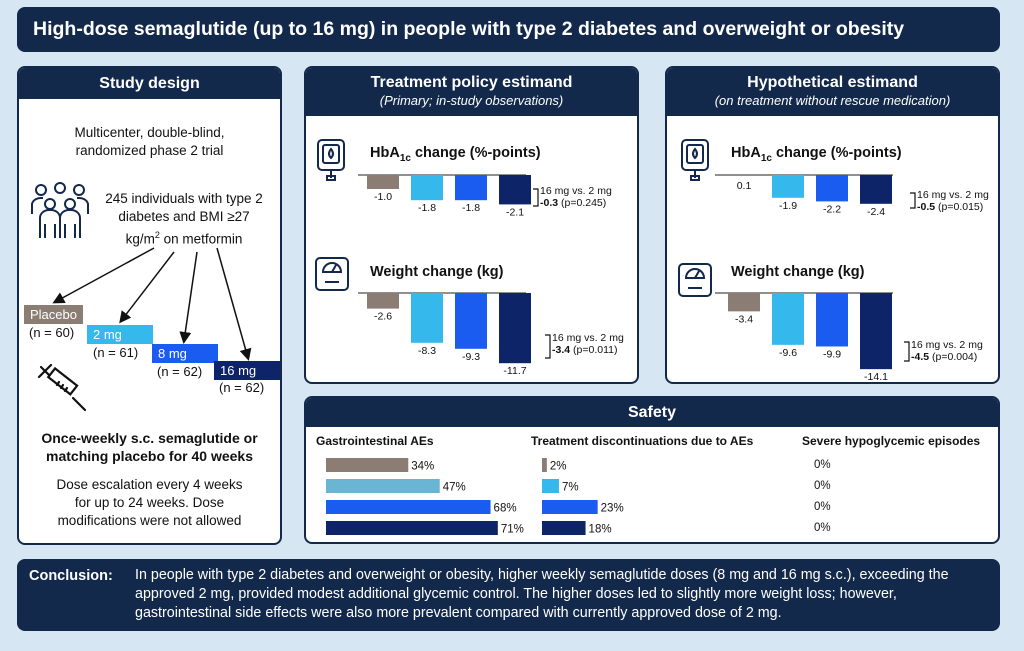 Image resolution: width=1024 pixels, height=651 pixels. I want to click on hy-weight-cmp-p: (p=0.004), so click(953, 357).